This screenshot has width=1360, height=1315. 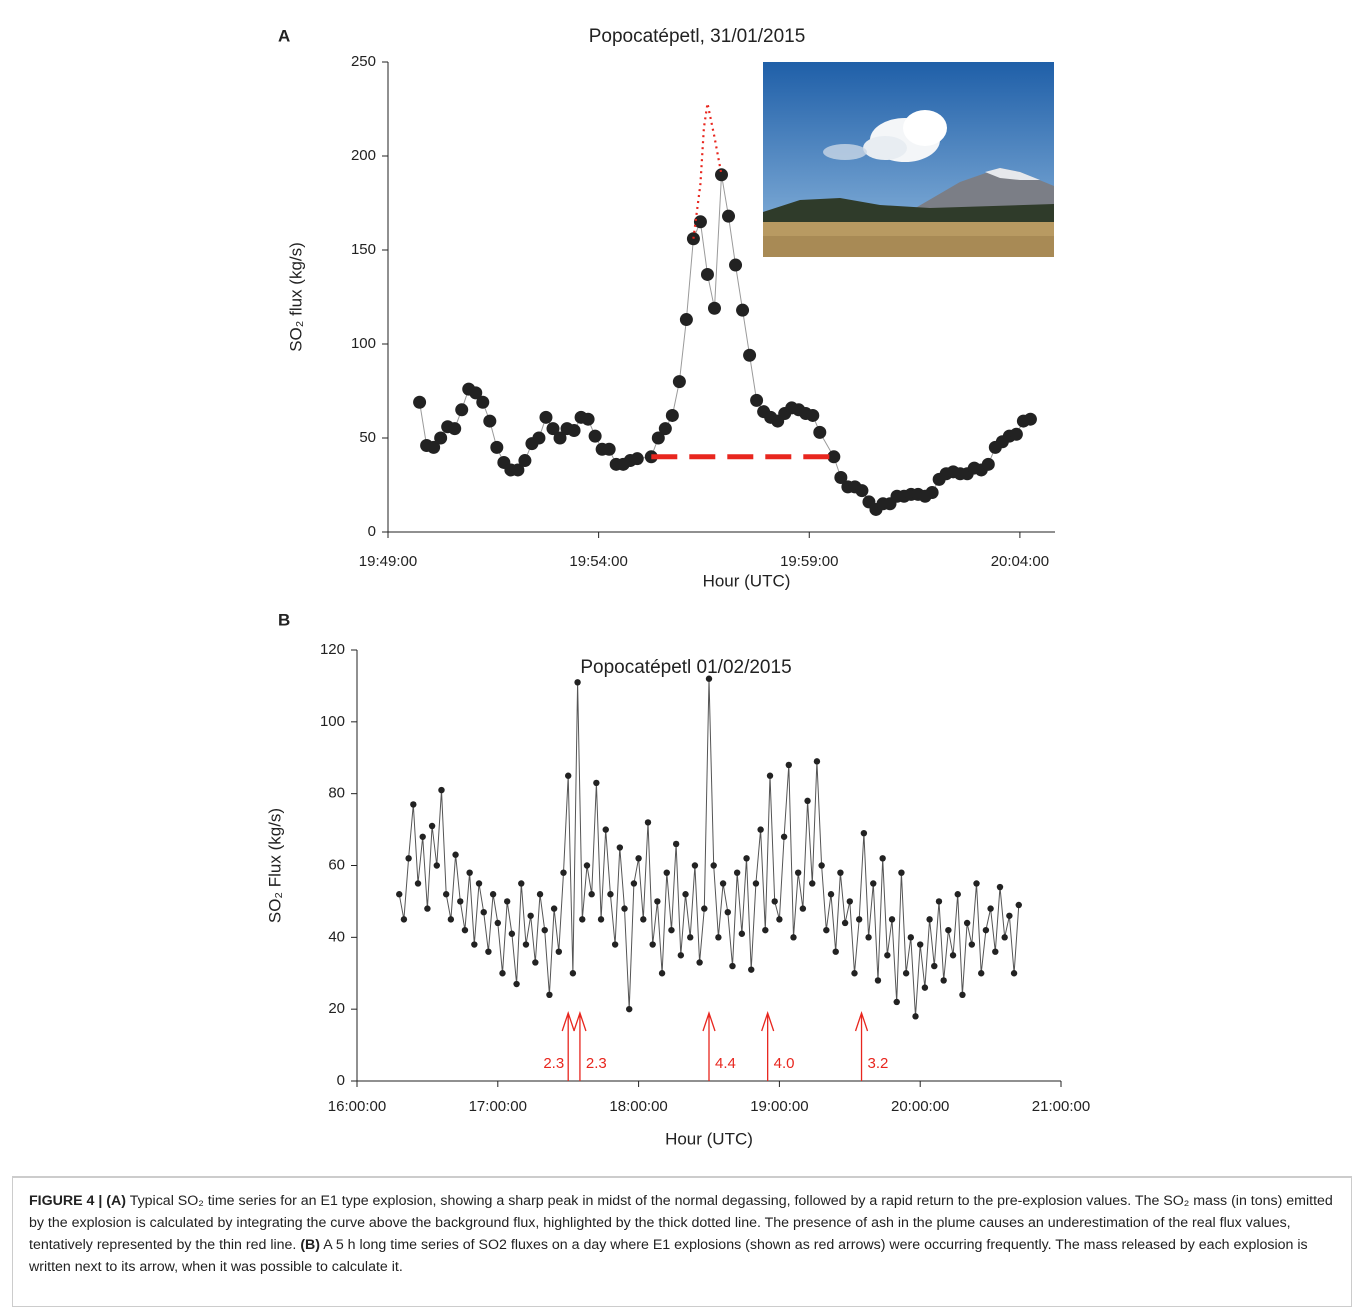 What do you see at coordinates (336, 864) in the screenshot?
I see `y-tick-label: 60` at bounding box center [336, 864].